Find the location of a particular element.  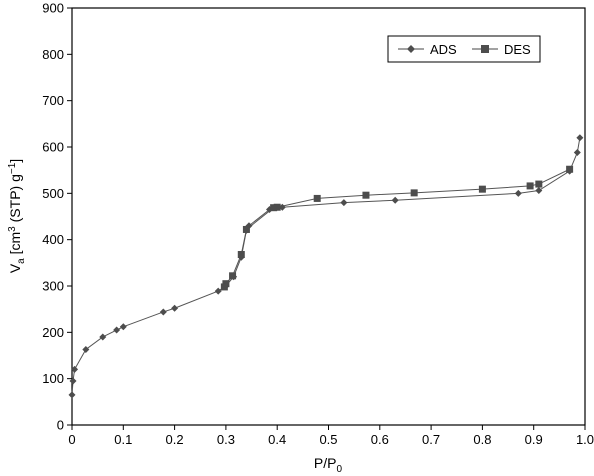

x-axis-title-sub: 0 is located at coordinates (340, 469).